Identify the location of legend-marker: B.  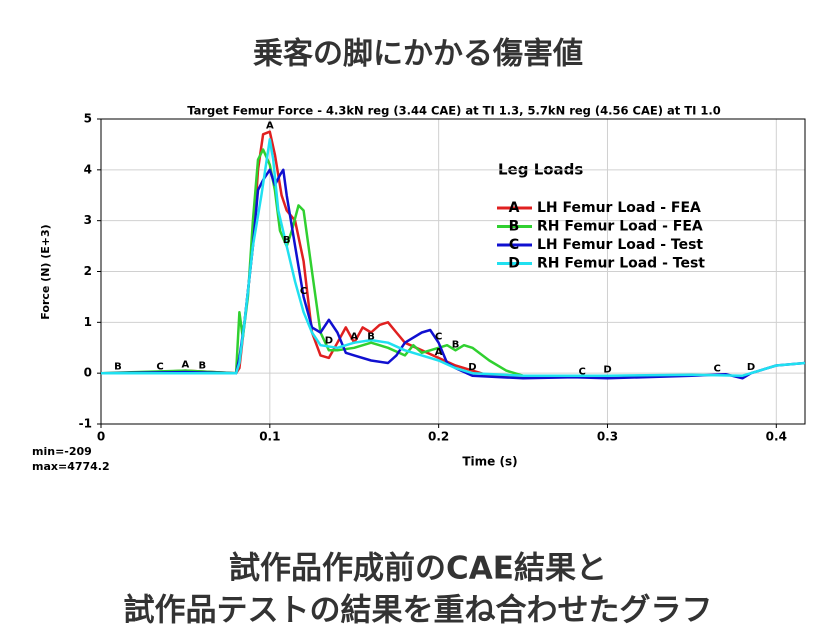
(514, 227).